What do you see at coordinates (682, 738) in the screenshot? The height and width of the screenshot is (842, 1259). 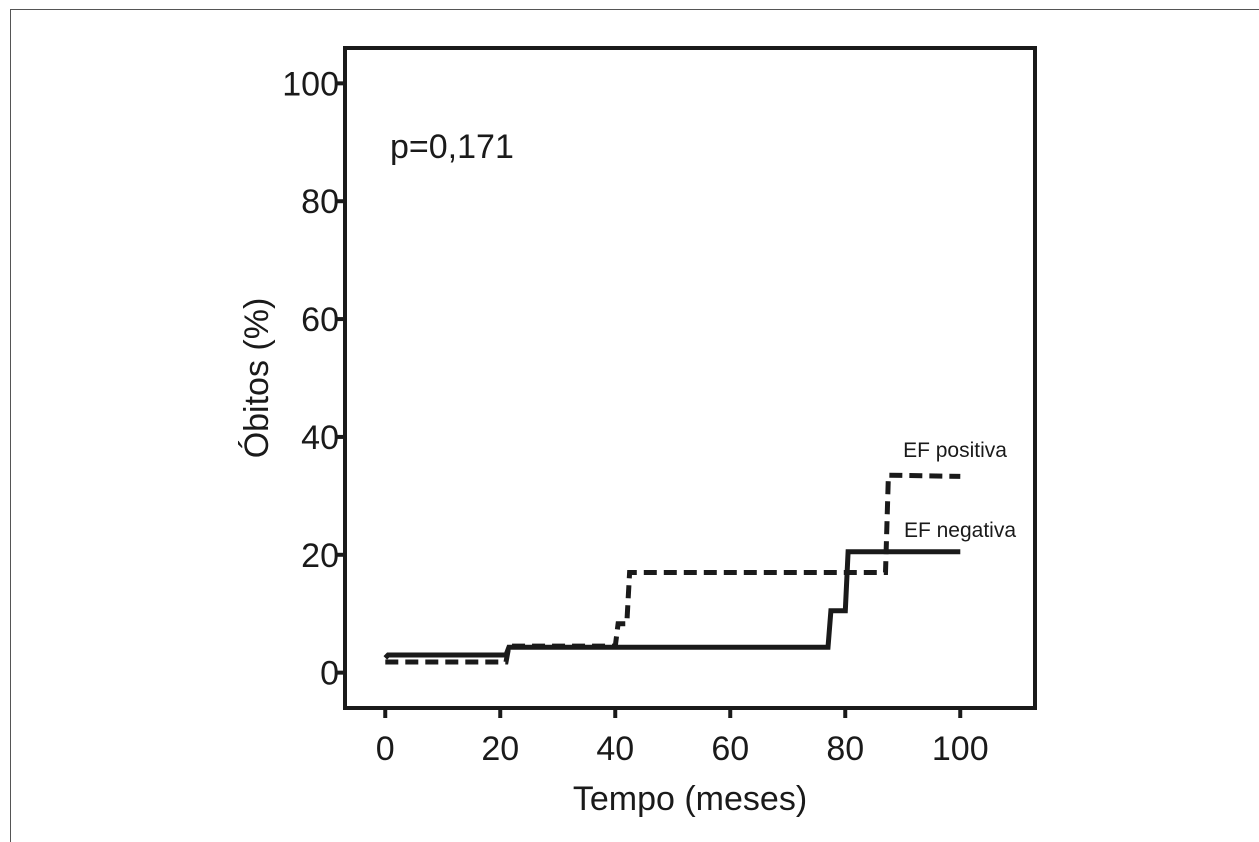 I see `x-axis: 0 20 40 60 80 100` at bounding box center [682, 738].